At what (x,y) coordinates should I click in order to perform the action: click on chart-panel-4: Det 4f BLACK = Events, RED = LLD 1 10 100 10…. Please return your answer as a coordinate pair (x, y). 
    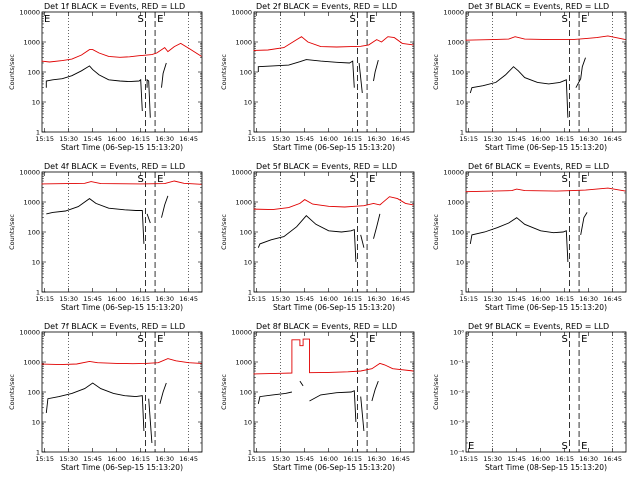
    Looking at the image, I should click on (105, 237).